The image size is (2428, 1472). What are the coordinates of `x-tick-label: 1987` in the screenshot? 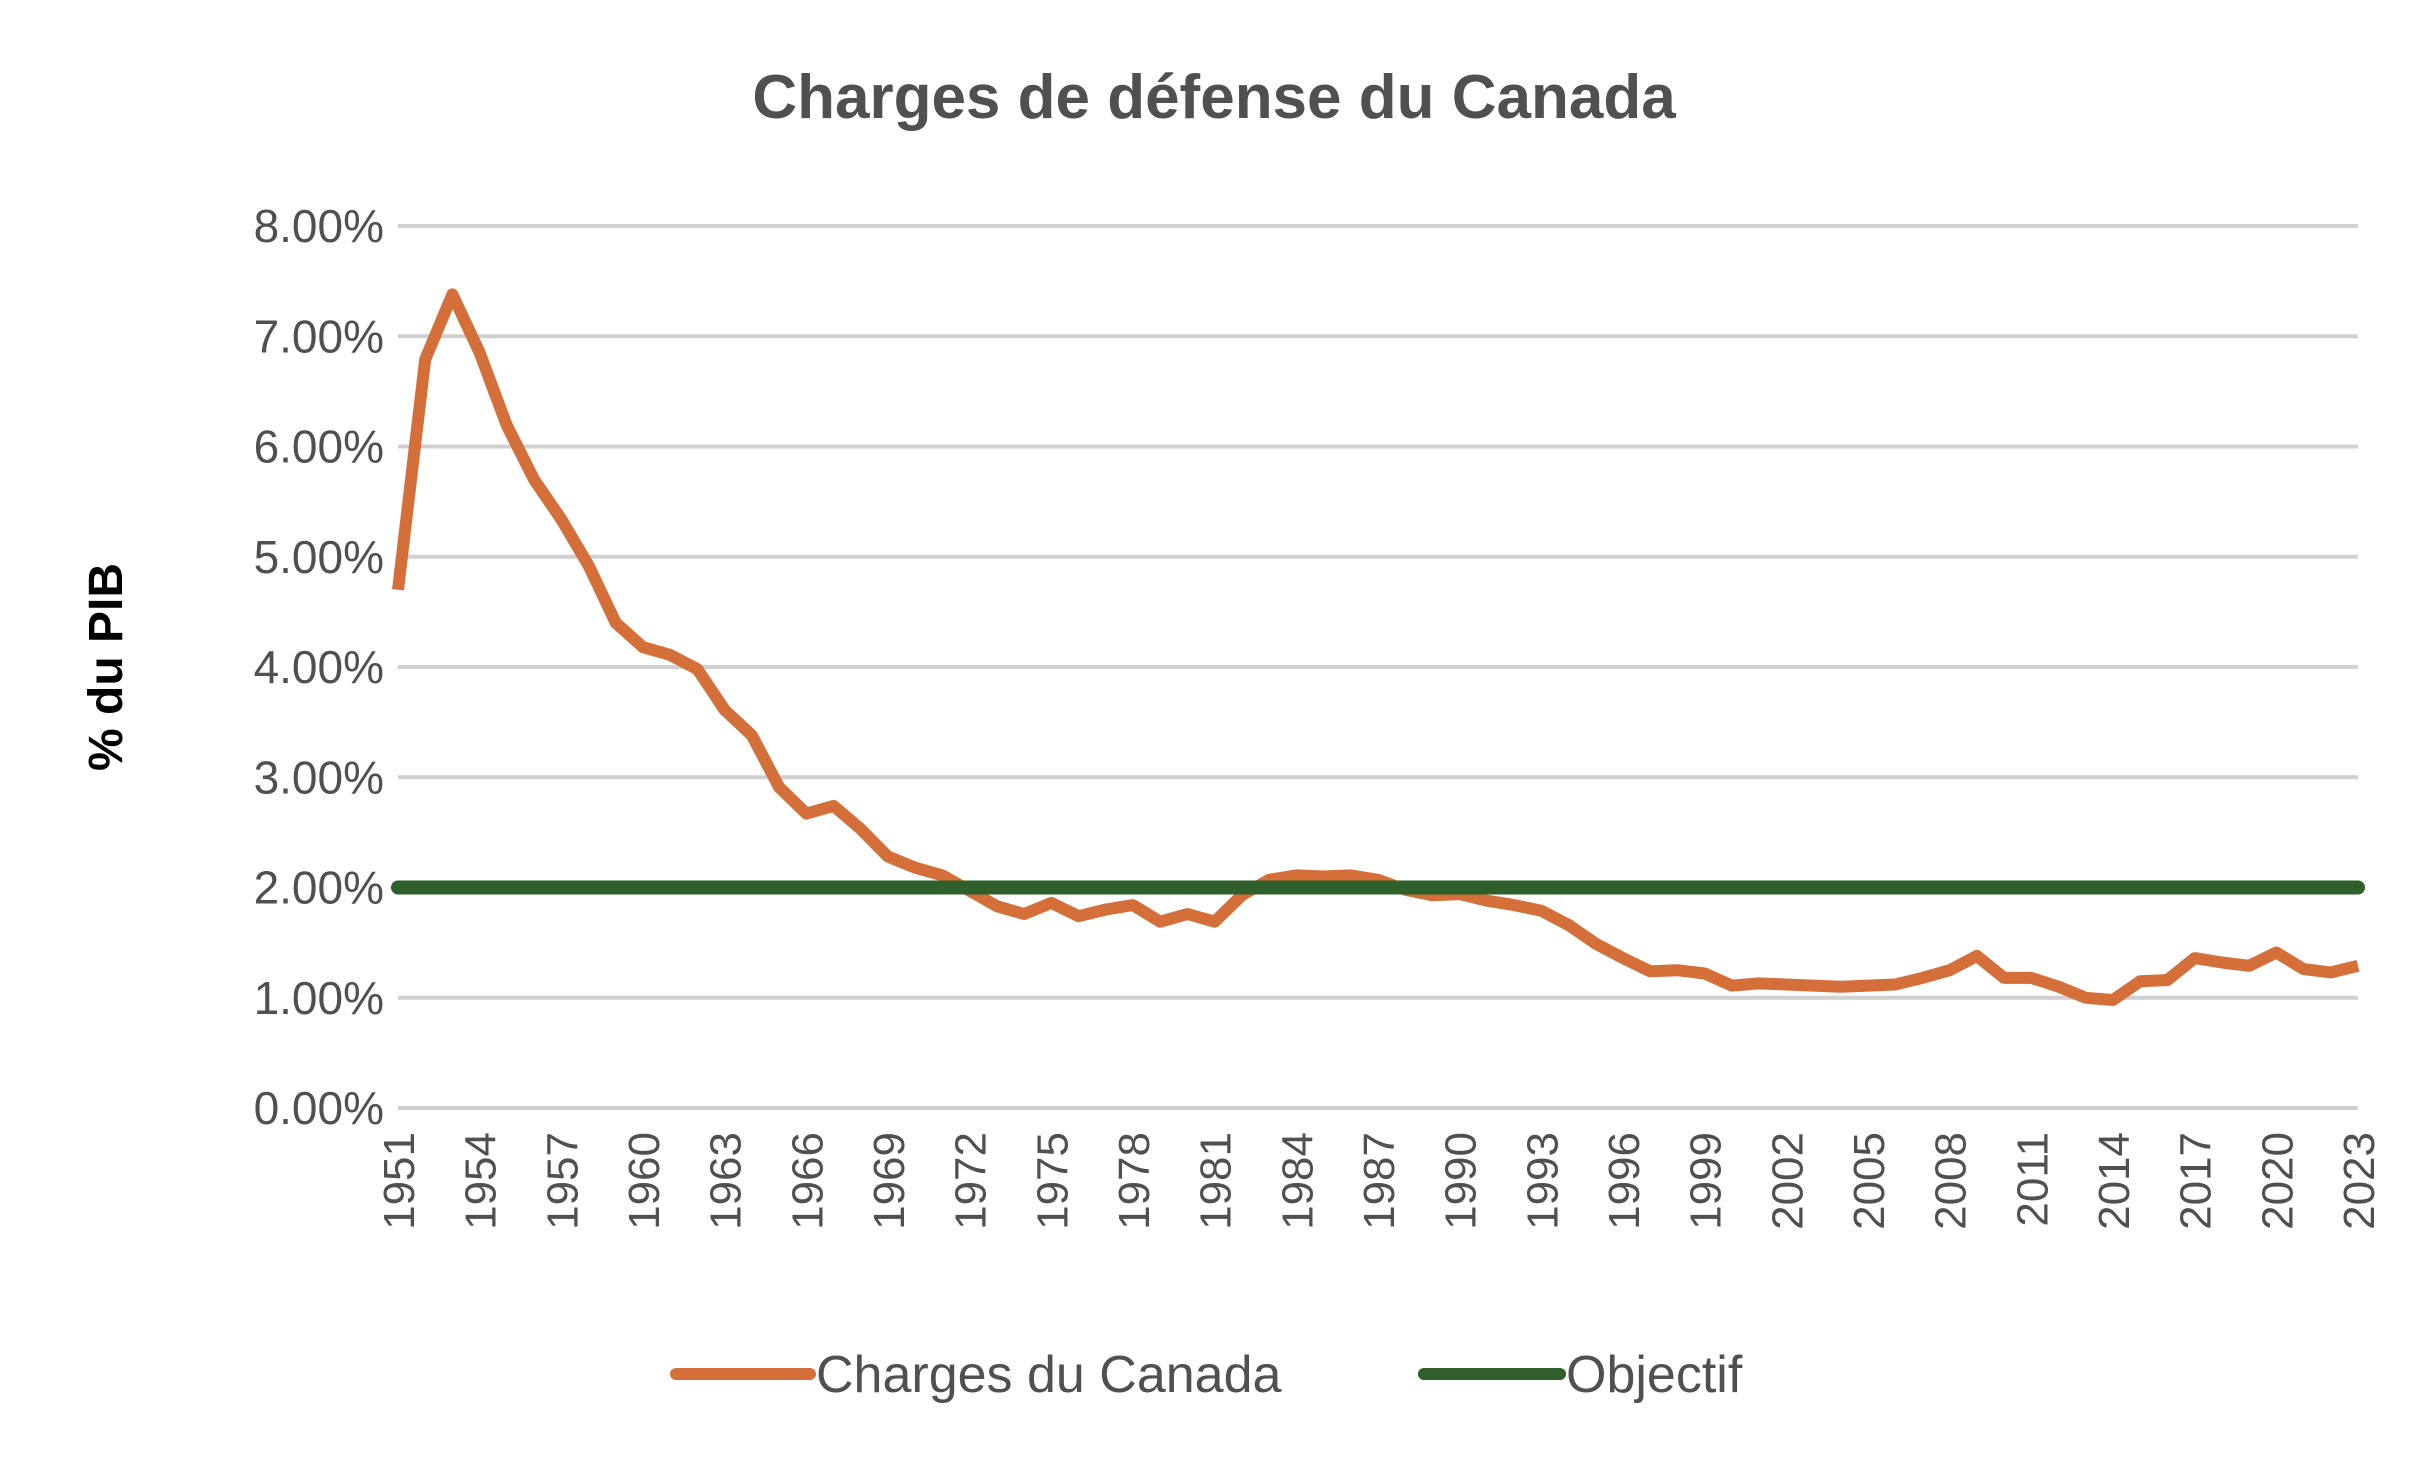 It's located at (1379, 1181).